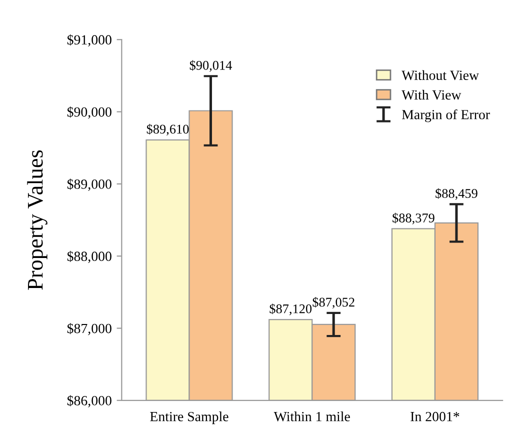 The image size is (529, 440). Describe the element at coordinates (211, 66) in the screenshot. I see `data-label: $90,014` at that location.